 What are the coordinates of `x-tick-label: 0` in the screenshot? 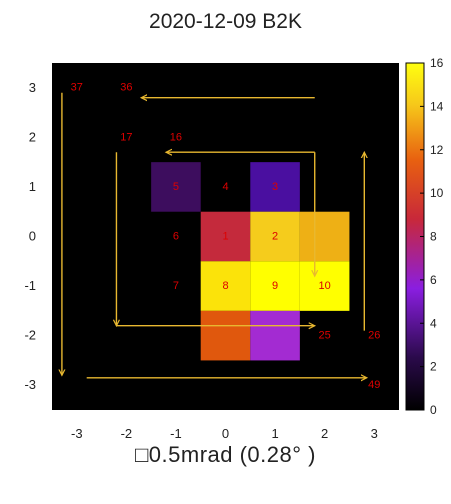 It's located at (225, 433).